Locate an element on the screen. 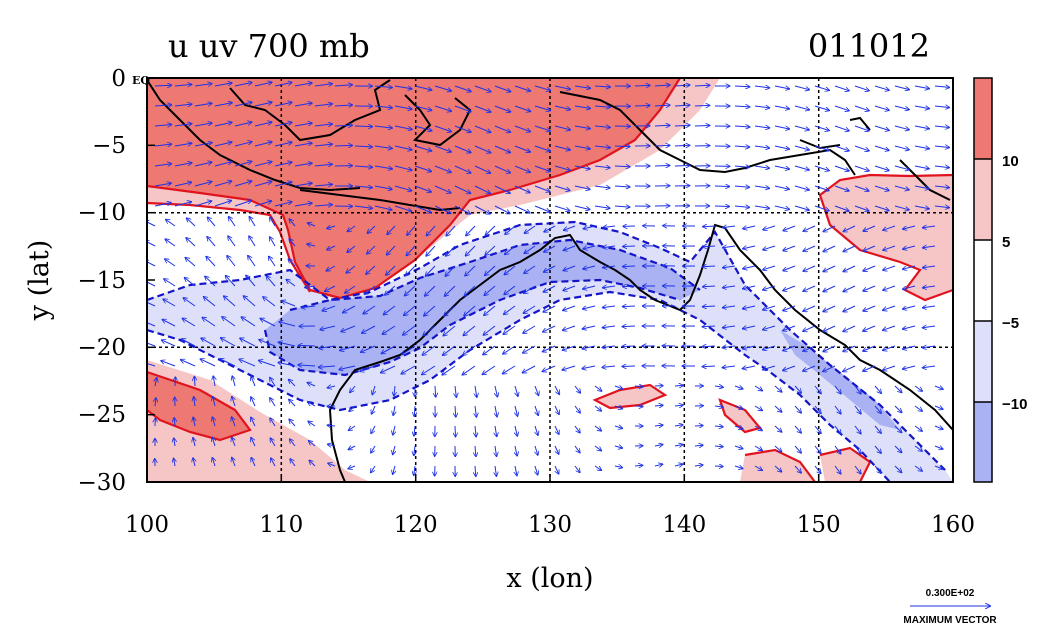  x-tick-label: 110 is located at coordinates (281, 525).